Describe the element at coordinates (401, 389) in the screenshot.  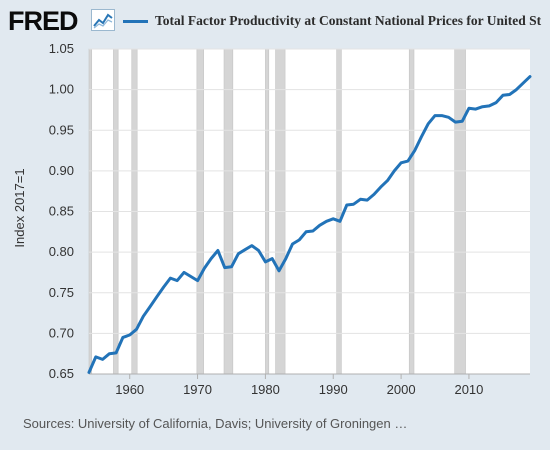
I see `x-tick-label: 2000` at that location.